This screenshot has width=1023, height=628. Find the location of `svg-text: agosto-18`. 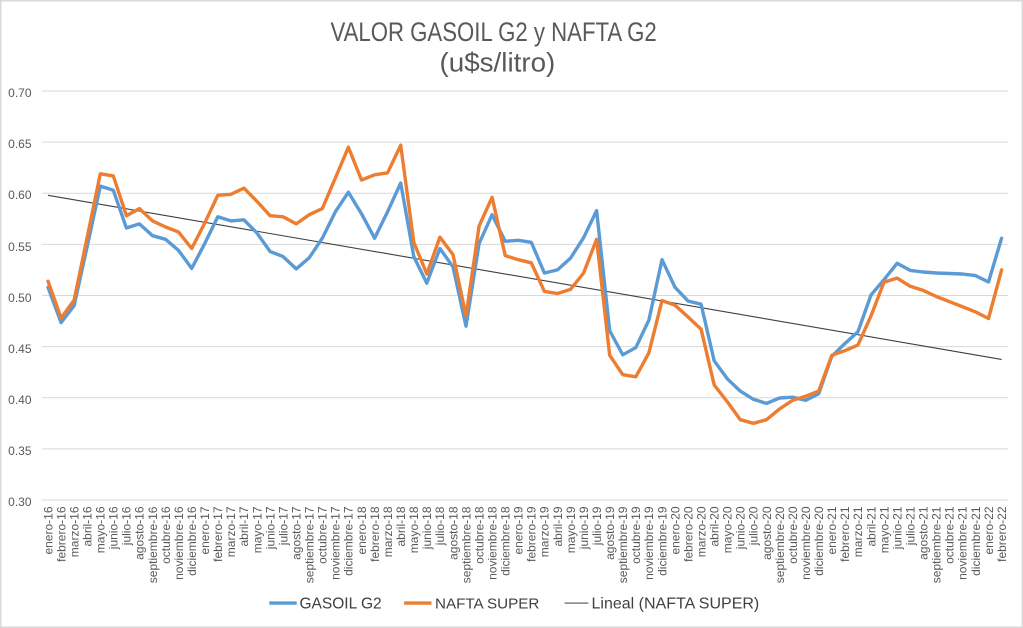

svg-text: agosto-18 is located at coordinates (453, 533).